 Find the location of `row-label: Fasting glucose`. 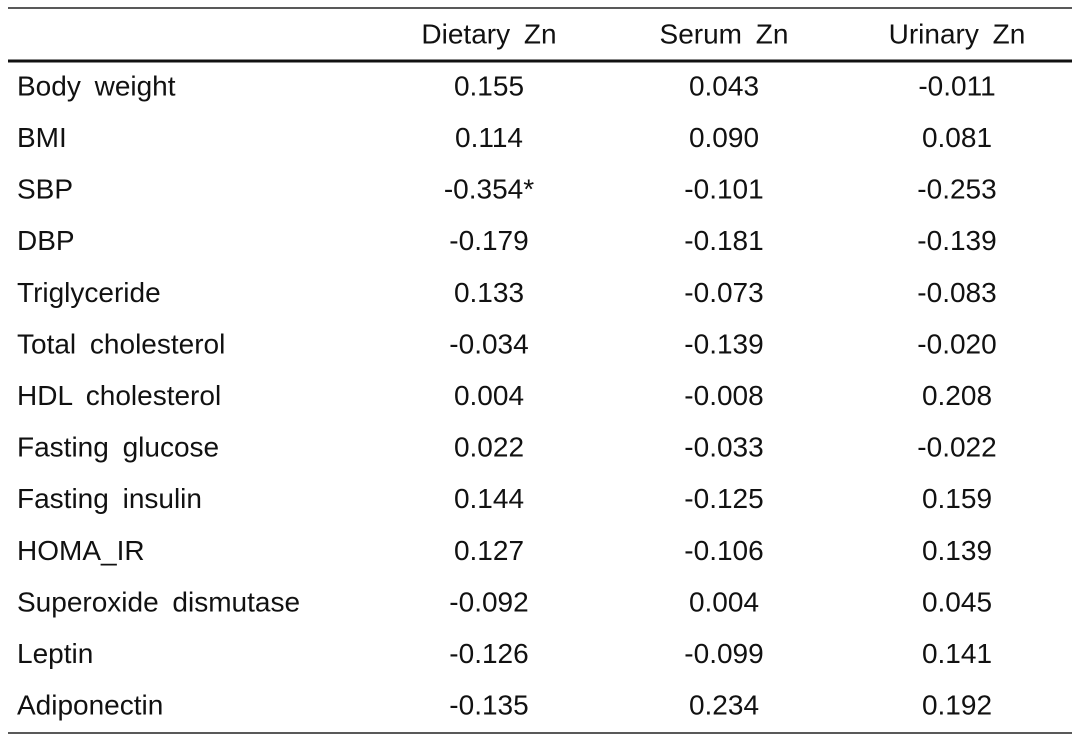

row-label: Fasting glucose is located at coordinates (118, 447).